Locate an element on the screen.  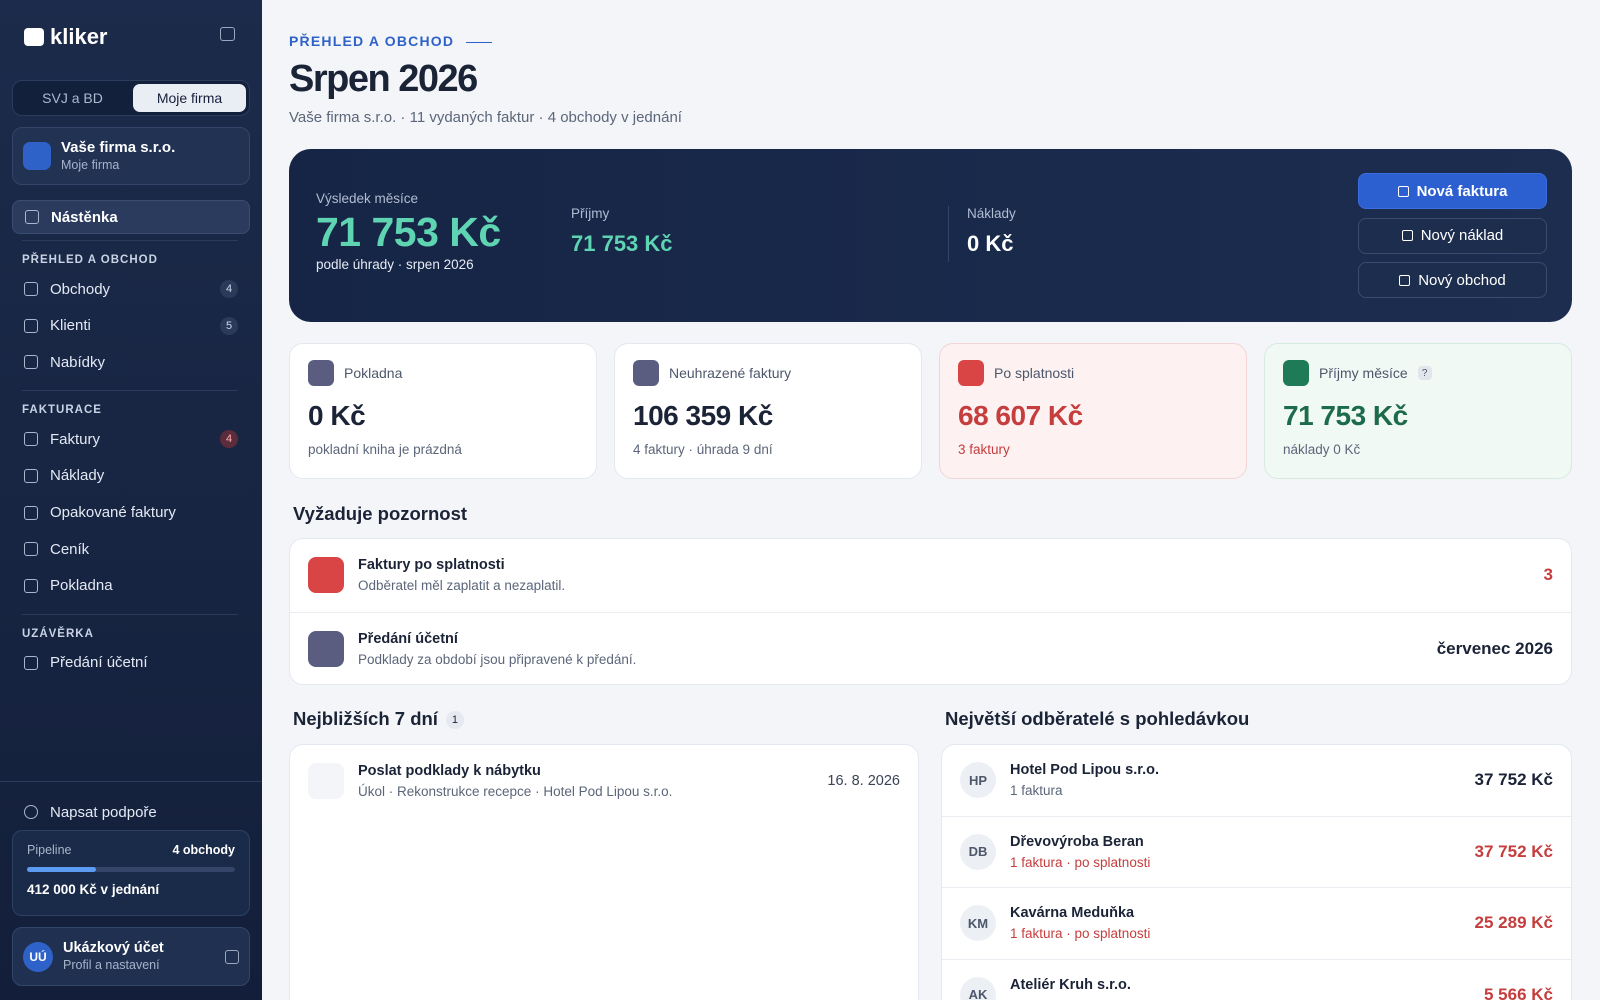
collapse-button is located at coordinates (227, 34).